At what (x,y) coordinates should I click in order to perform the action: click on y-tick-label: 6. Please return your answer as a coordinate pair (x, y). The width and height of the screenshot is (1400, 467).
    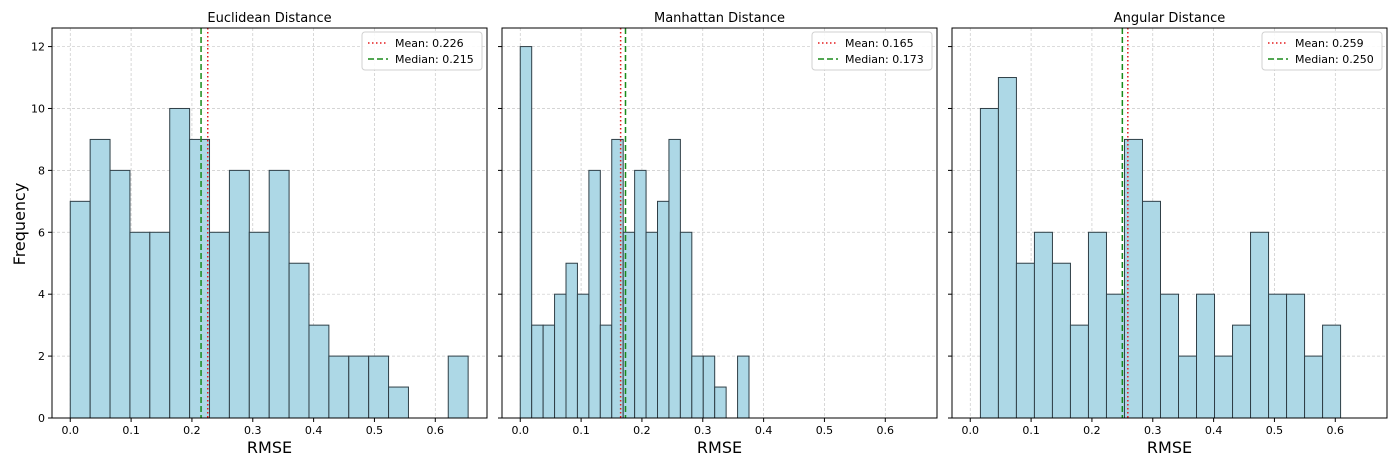
    Looking at the image, I should click on (41, 232).